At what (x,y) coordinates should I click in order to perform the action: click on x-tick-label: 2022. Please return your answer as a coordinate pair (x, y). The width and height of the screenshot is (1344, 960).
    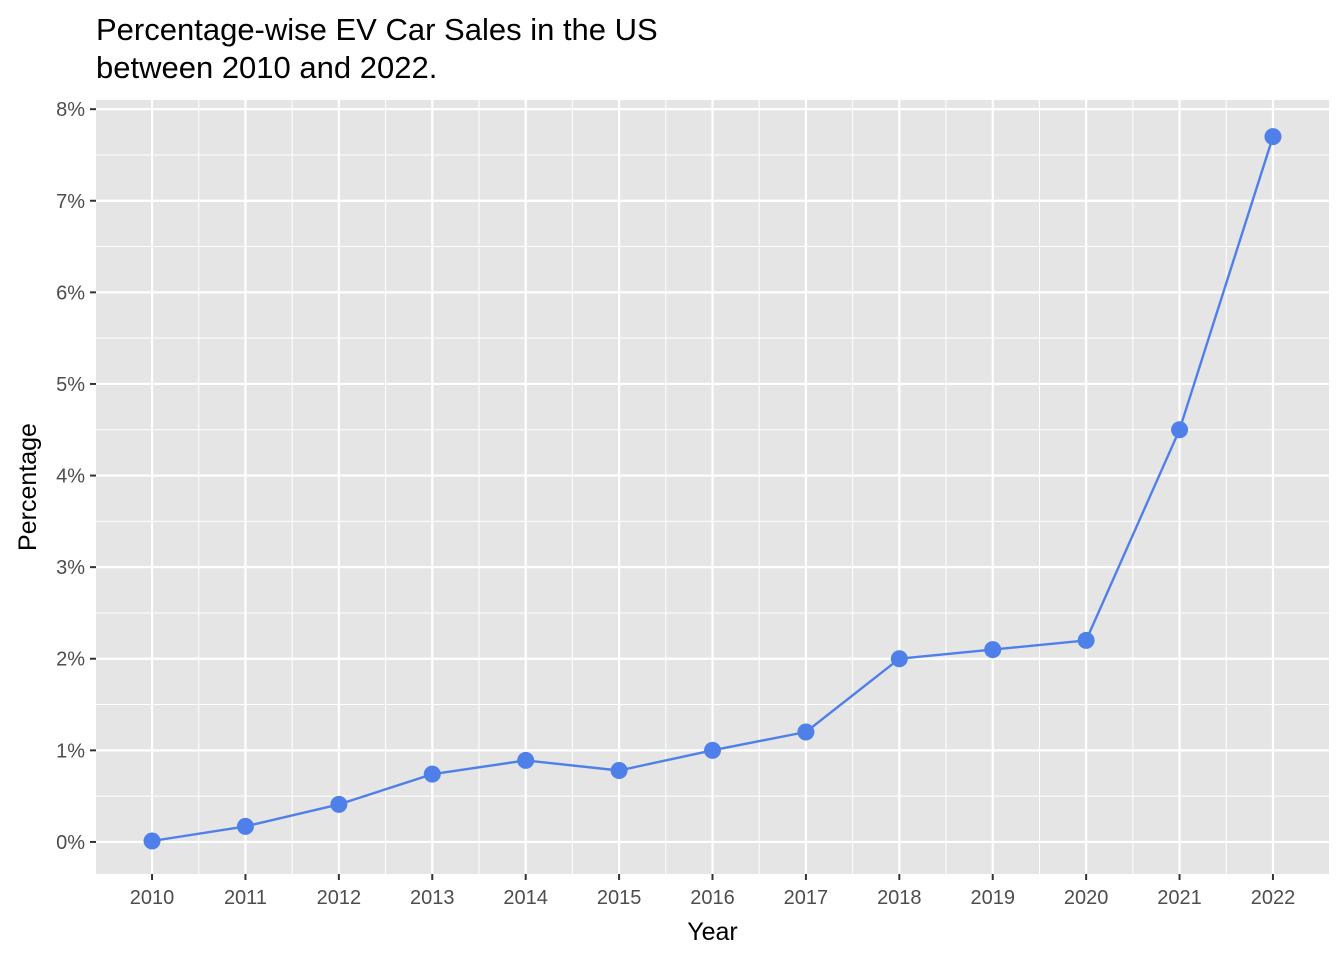
    Looking at the image, I should click on (1273, 898).